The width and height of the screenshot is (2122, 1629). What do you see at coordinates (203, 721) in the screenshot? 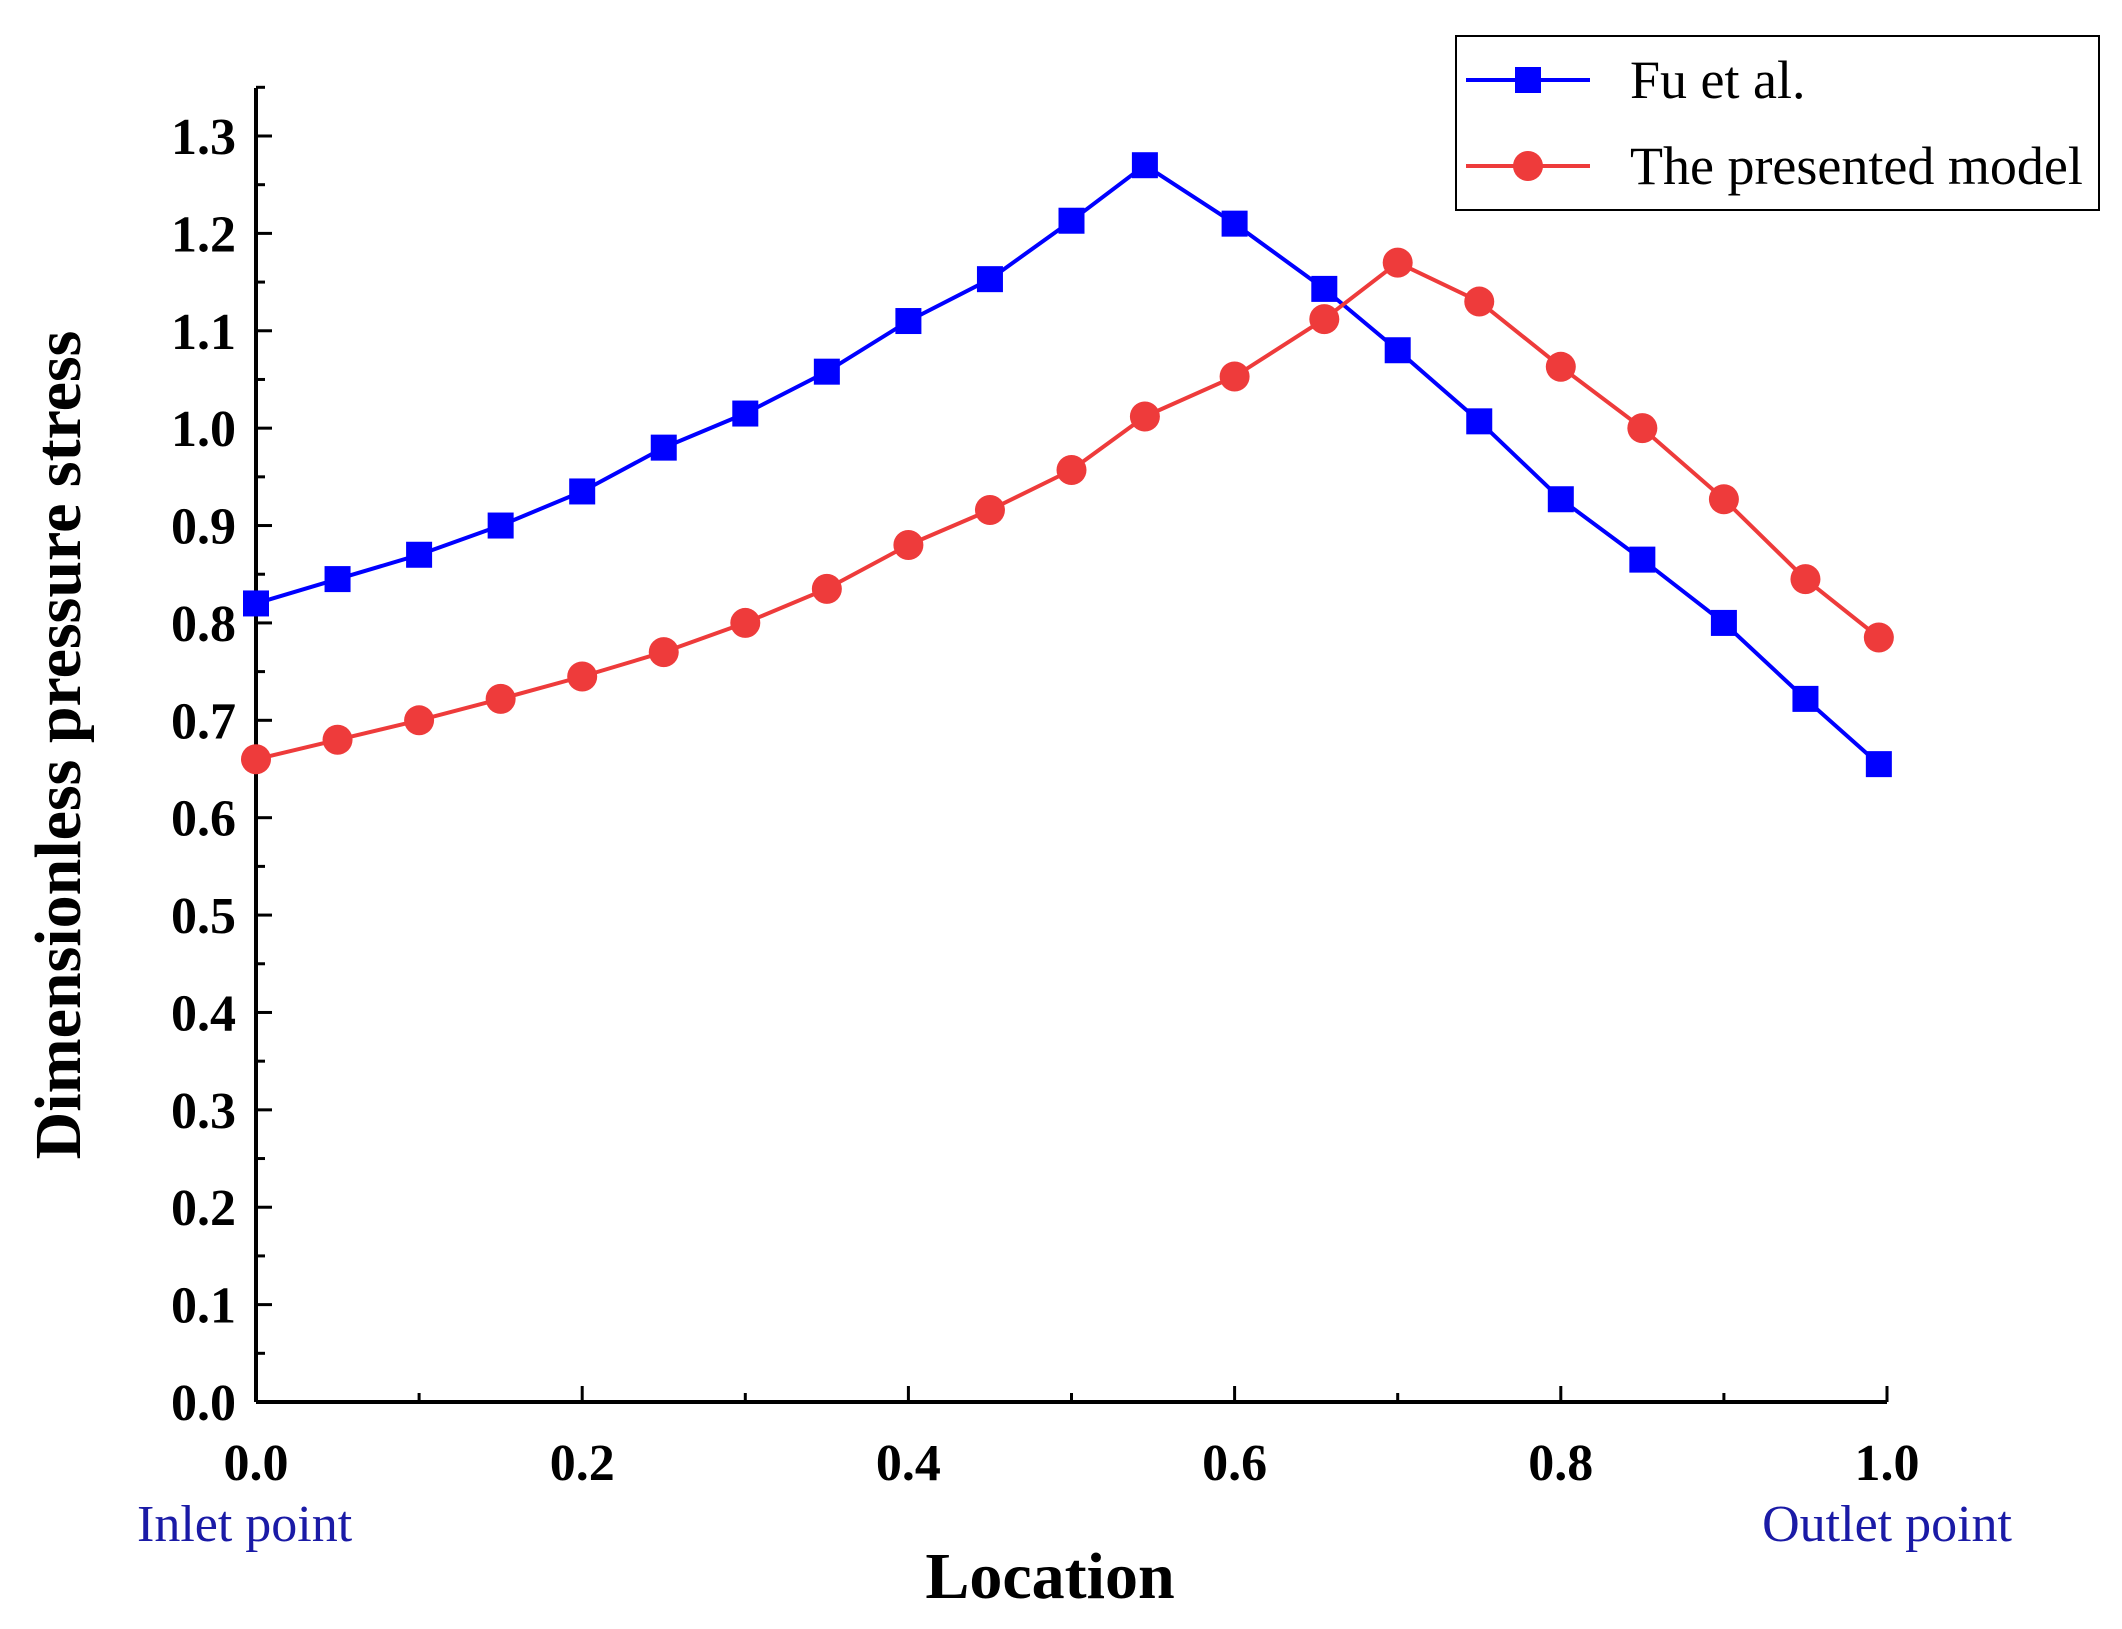
I see `y-tick-label: 0.7` at bounding box center [203, 721].